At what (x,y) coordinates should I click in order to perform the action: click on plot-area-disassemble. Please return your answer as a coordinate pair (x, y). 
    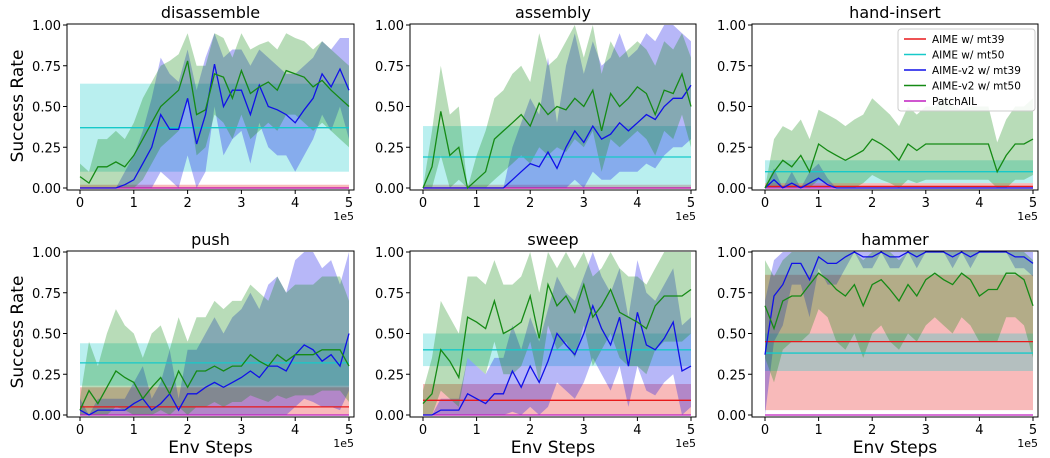
    Looking at the image, I should click on (214, 111).